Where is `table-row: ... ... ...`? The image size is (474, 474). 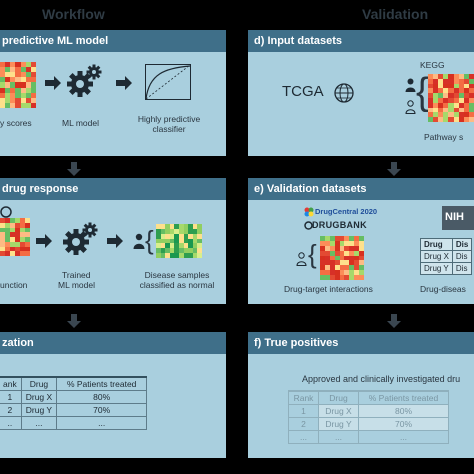 table-row: ... ... ... is located at coordinates (368, 437).